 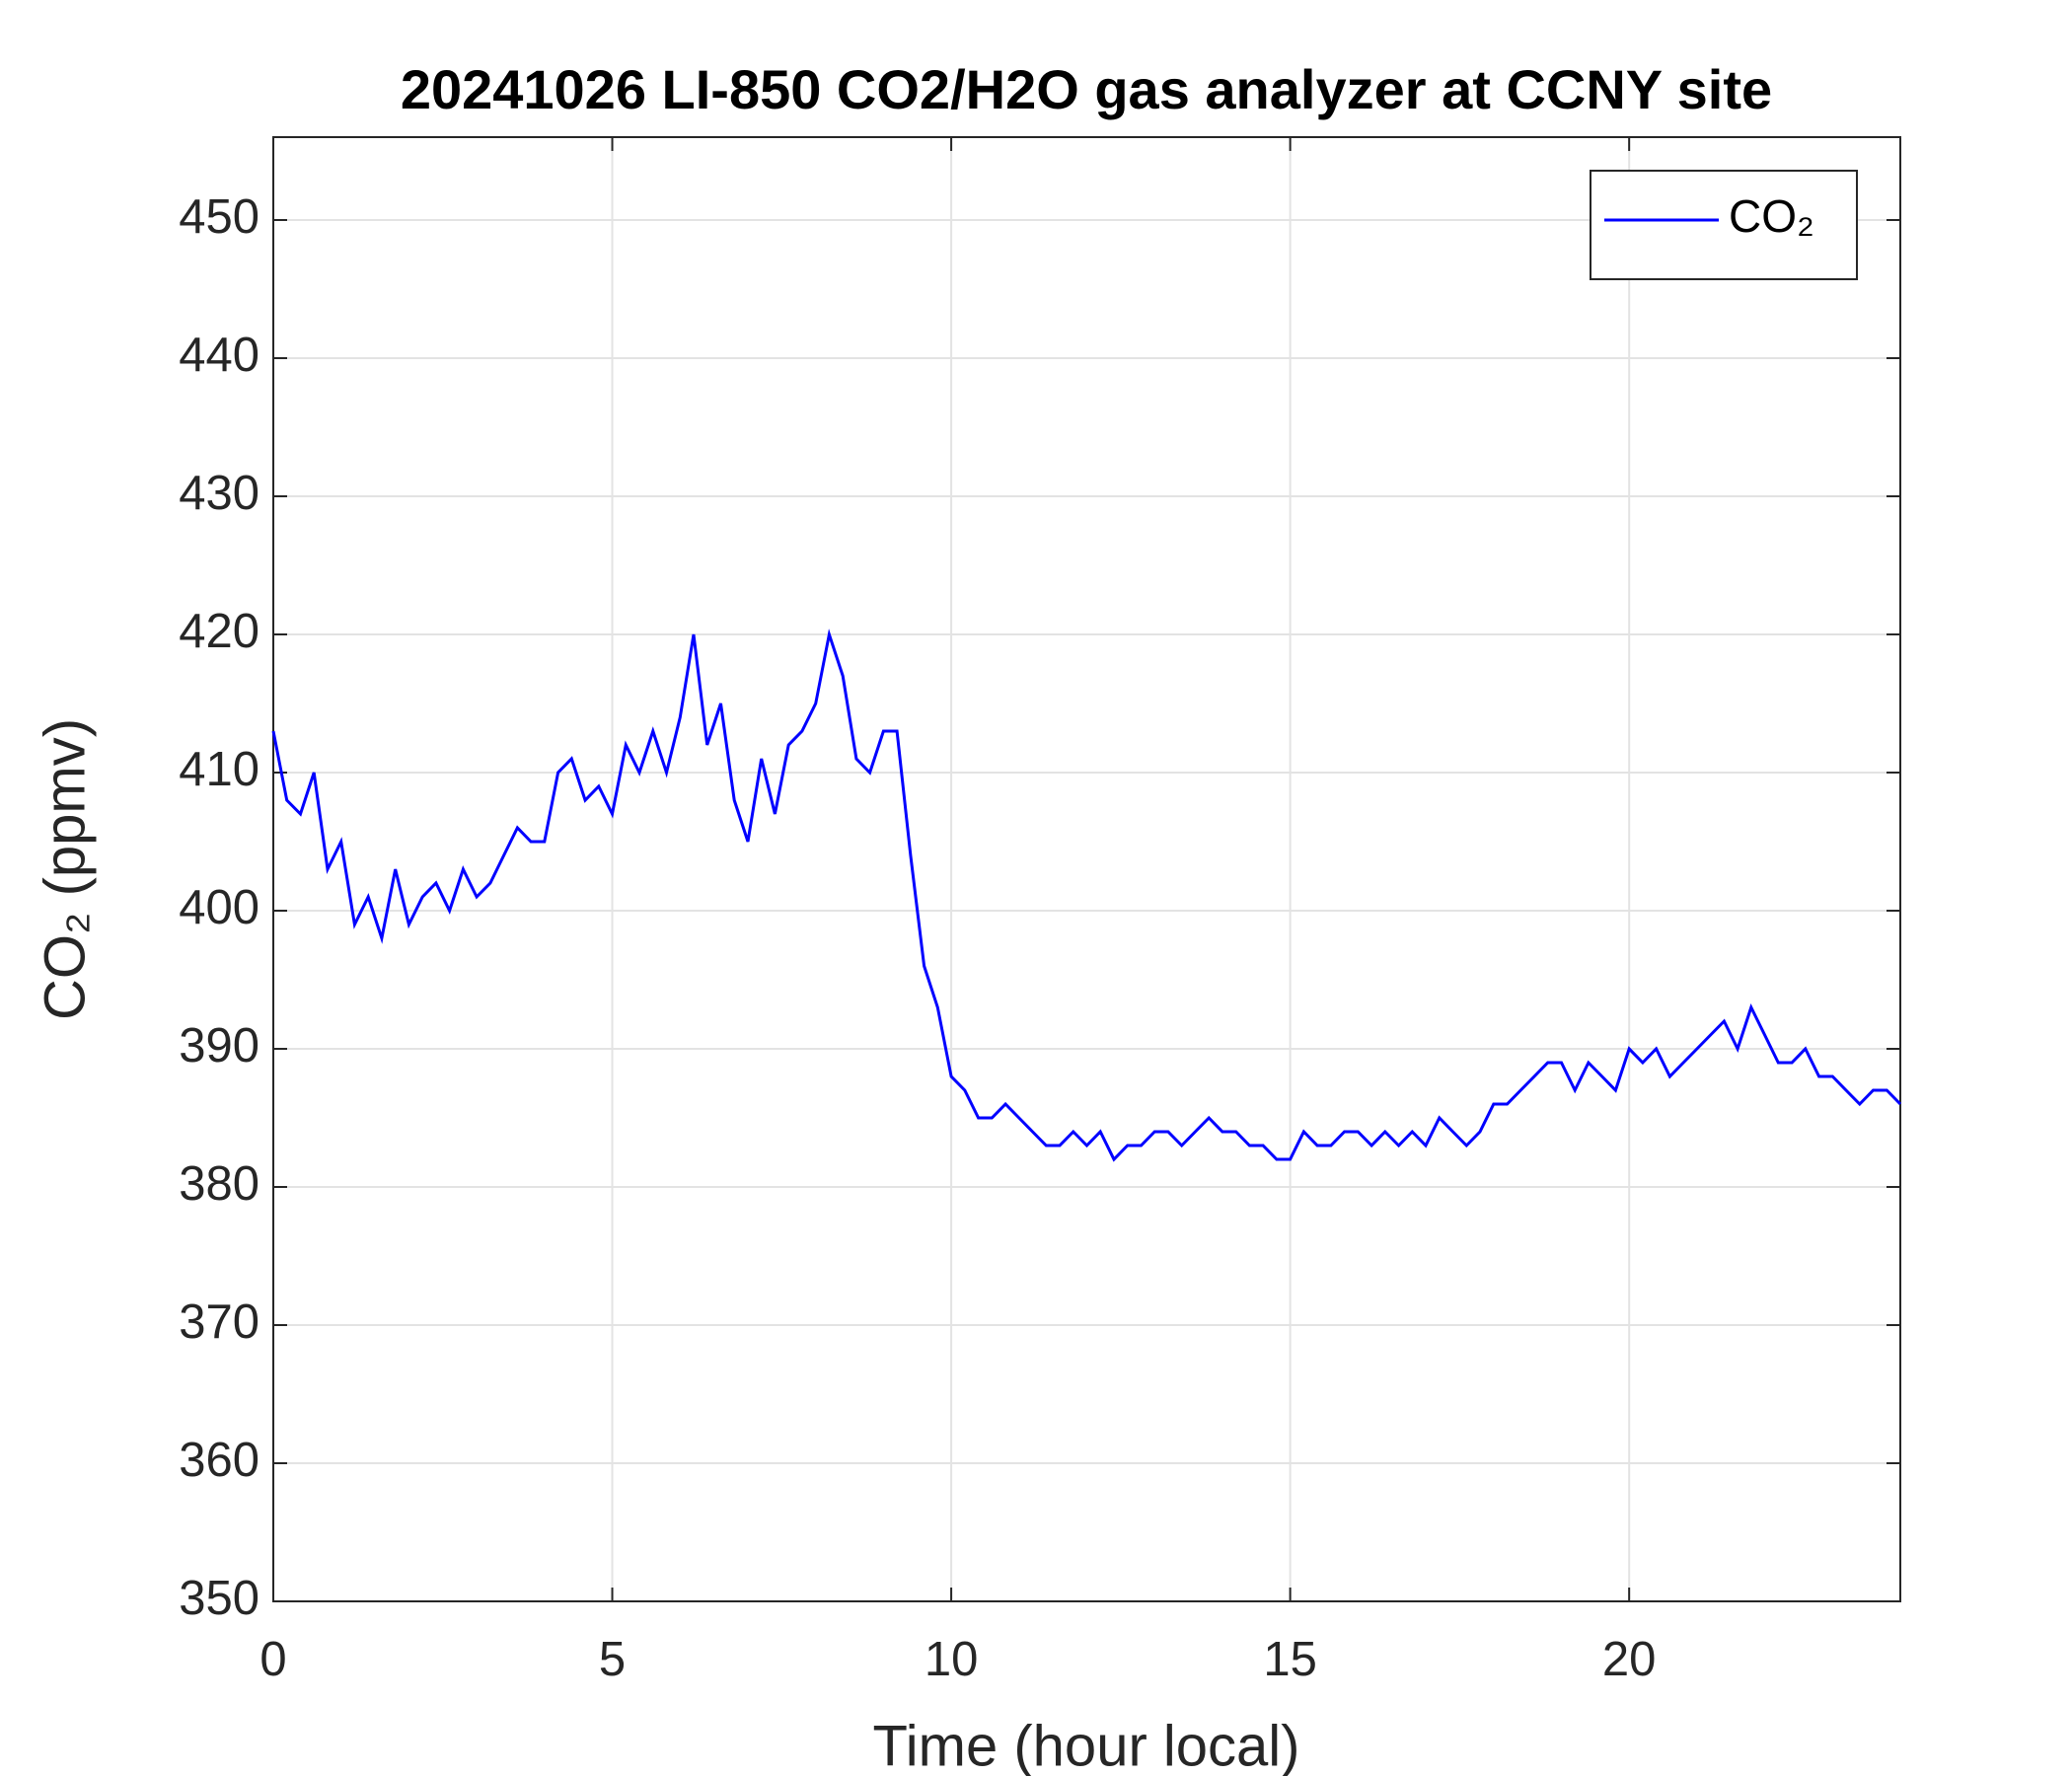 What do you see at coordinates (219, 632) in the screenshot?
I see `y-tick-label: 420` at bounding box center [219, 632].